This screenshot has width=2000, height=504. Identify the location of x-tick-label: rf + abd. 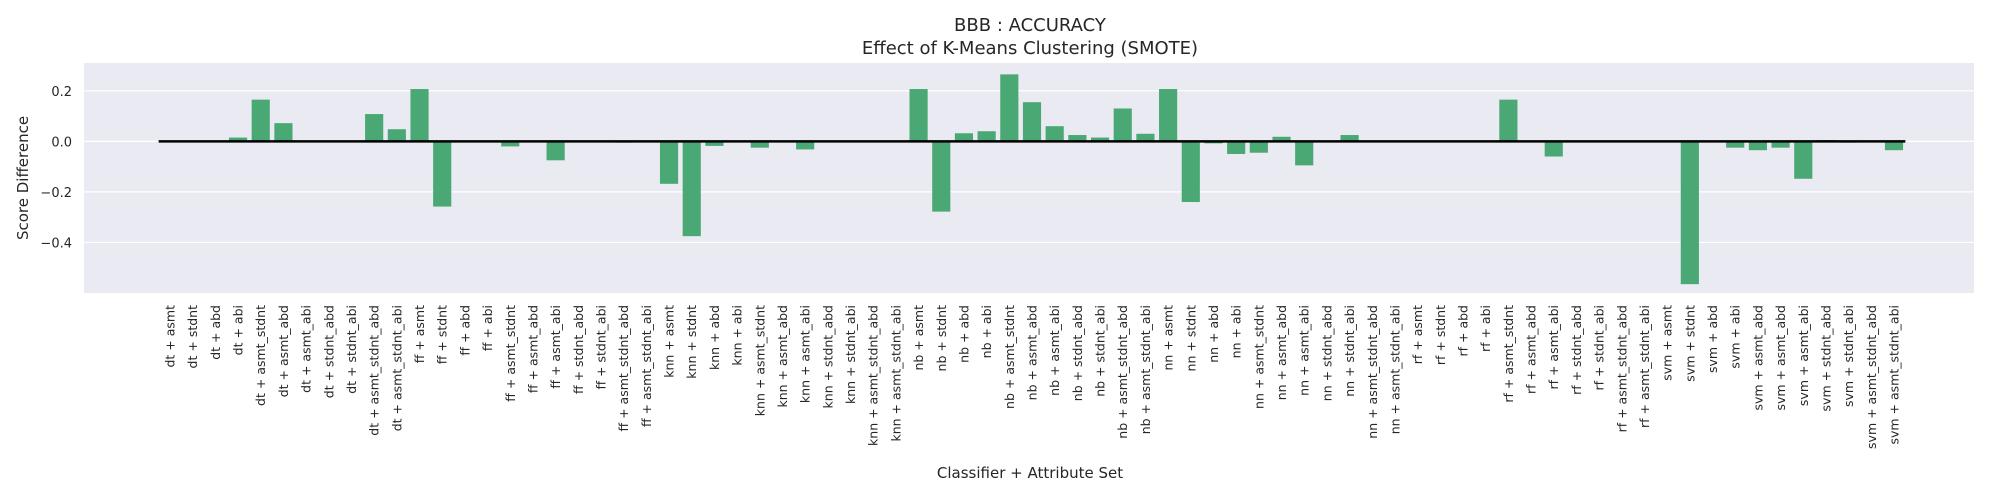
(1463, 331).